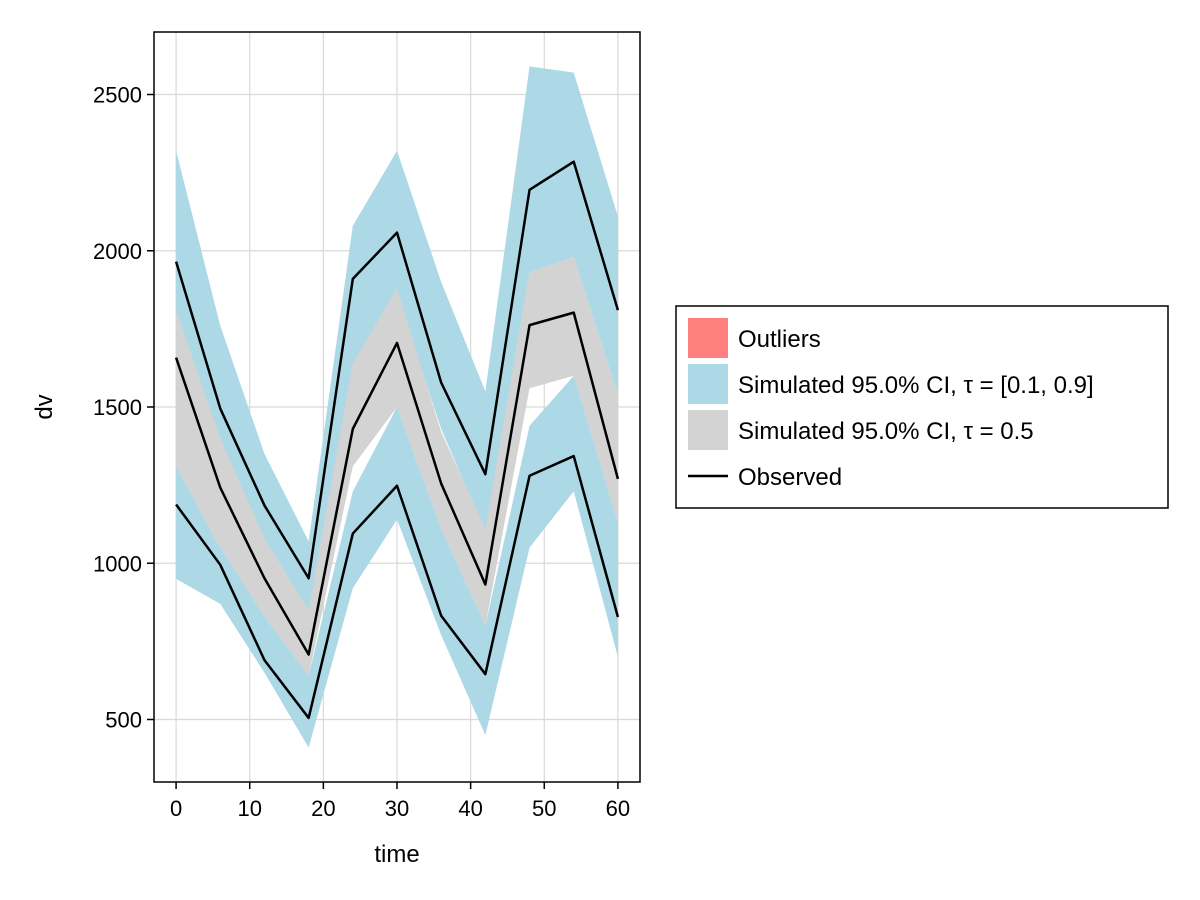  I want to click on legend-label-ci-median: Simulated 95.0% CI, τ = 0.5, so click(886, 431).